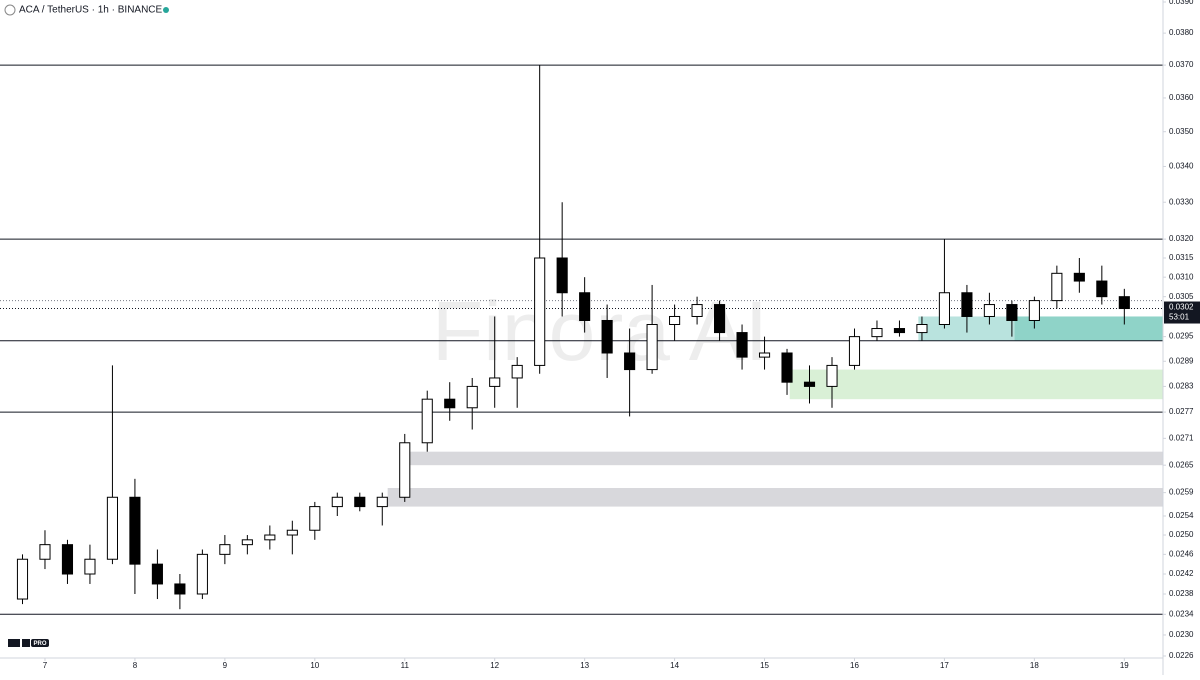  Describe the element at coordinates (1181, 437) in the screenshot. I see `y-tick-label: 0.0271` at that location.